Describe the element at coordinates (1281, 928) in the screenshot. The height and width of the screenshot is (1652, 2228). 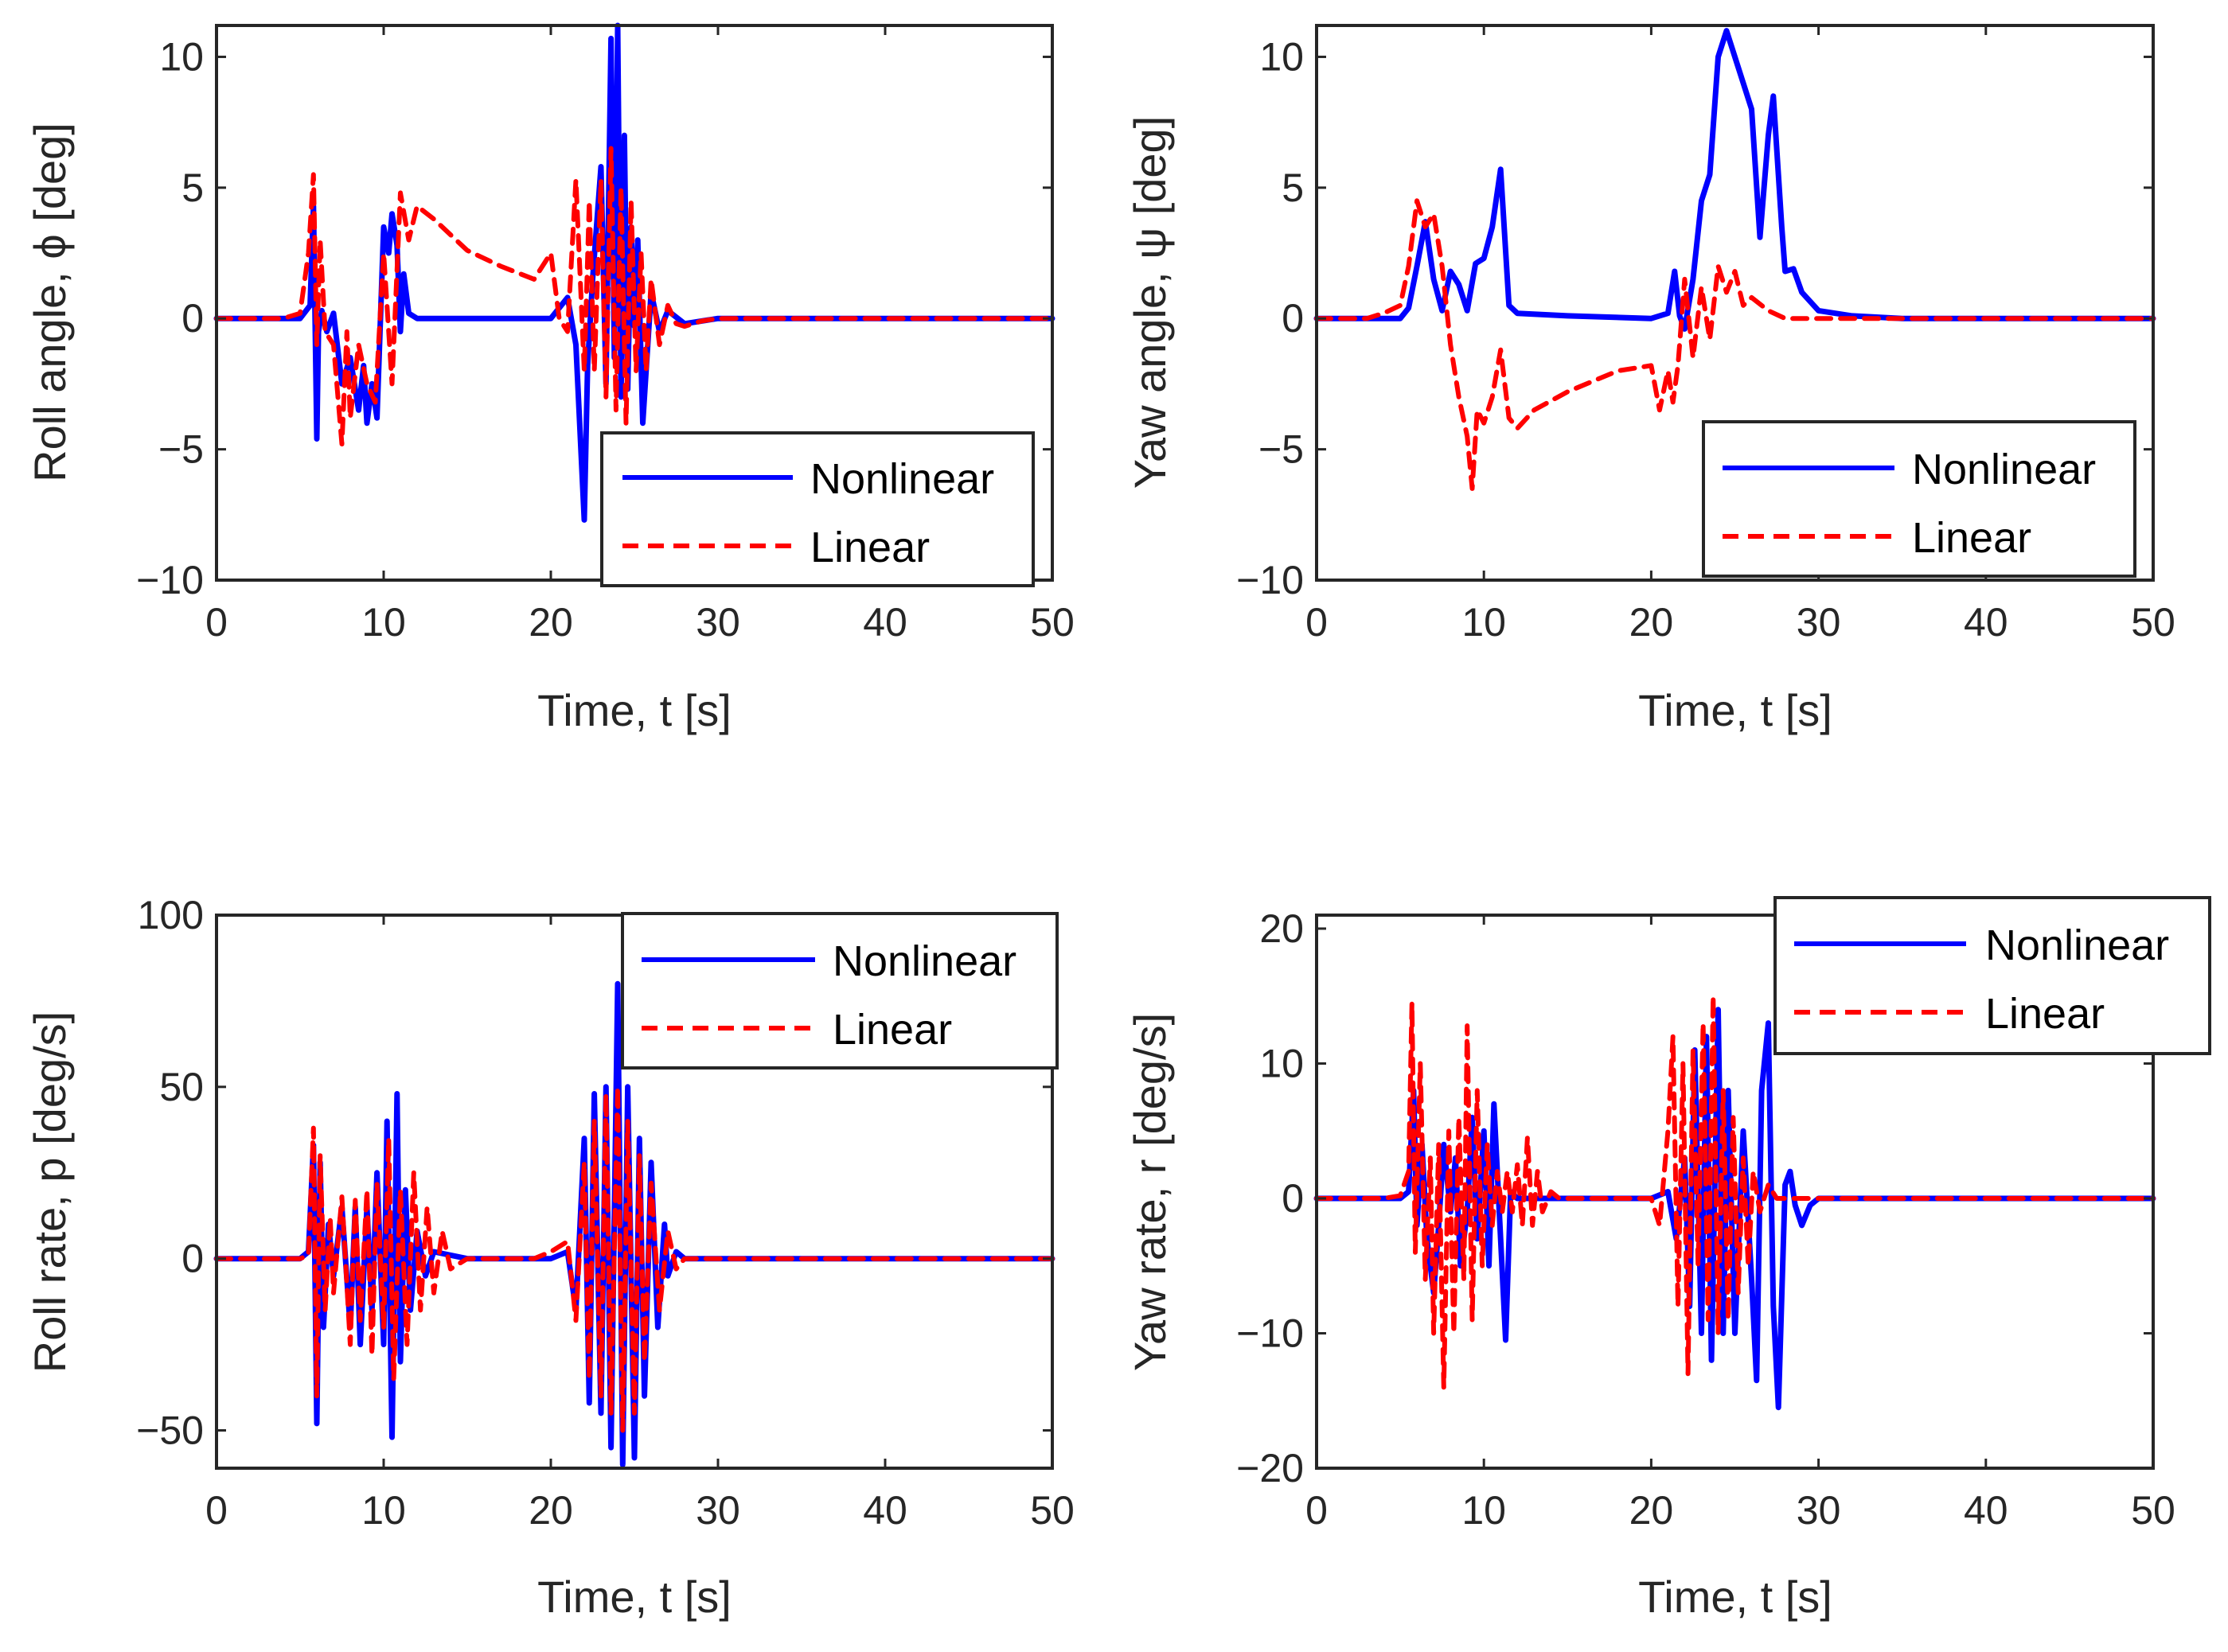
I see `y-tick-label: 20` at that location.